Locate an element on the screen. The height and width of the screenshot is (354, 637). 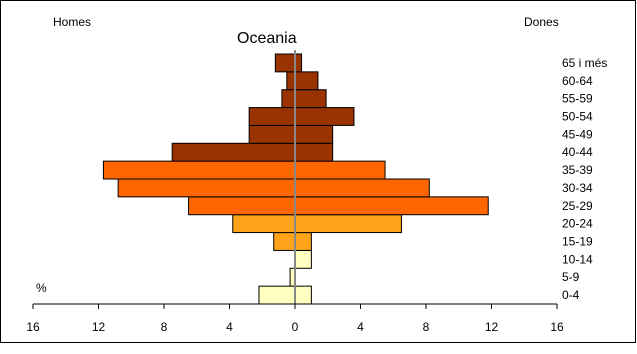
age-label: 5-9 is located at coordinates (571, 277).